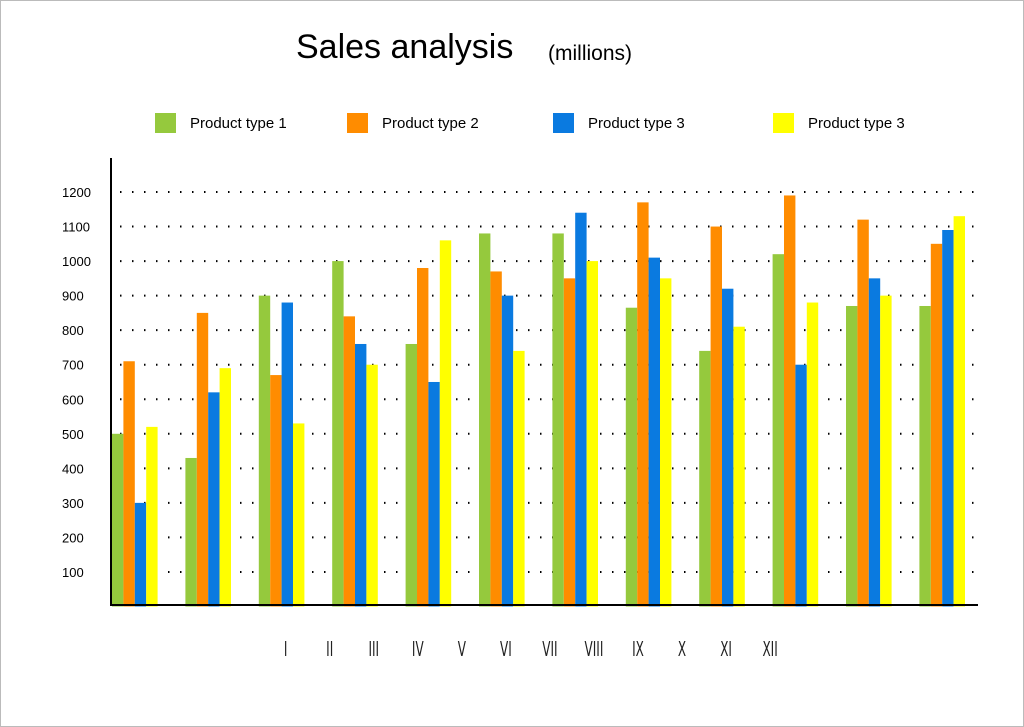  What do you see at coordinates (73, 296) in the screenshot?
I see `y-tick-label: 900` at bounding box center [73, 296].